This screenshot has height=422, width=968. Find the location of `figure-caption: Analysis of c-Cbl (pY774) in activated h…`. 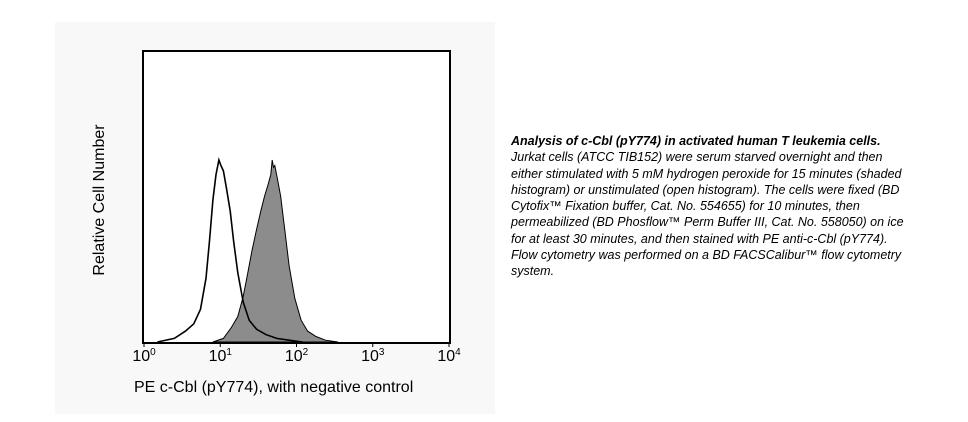

figure-caption: Analysis of c-Cbl (pY774) in activated h… is located at coordinates (711, 206).